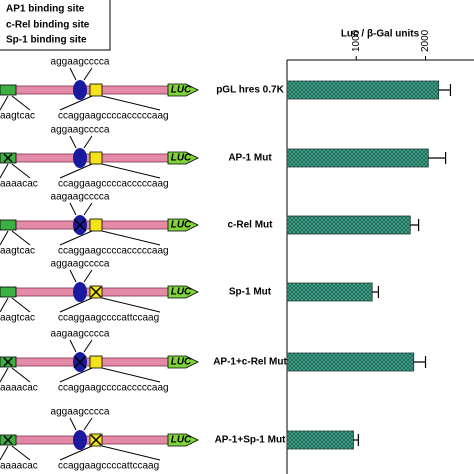 The height and width of the screenshot is (474, 474). I want to click on construct-label: AP-1 Mut, so click(250, 158).